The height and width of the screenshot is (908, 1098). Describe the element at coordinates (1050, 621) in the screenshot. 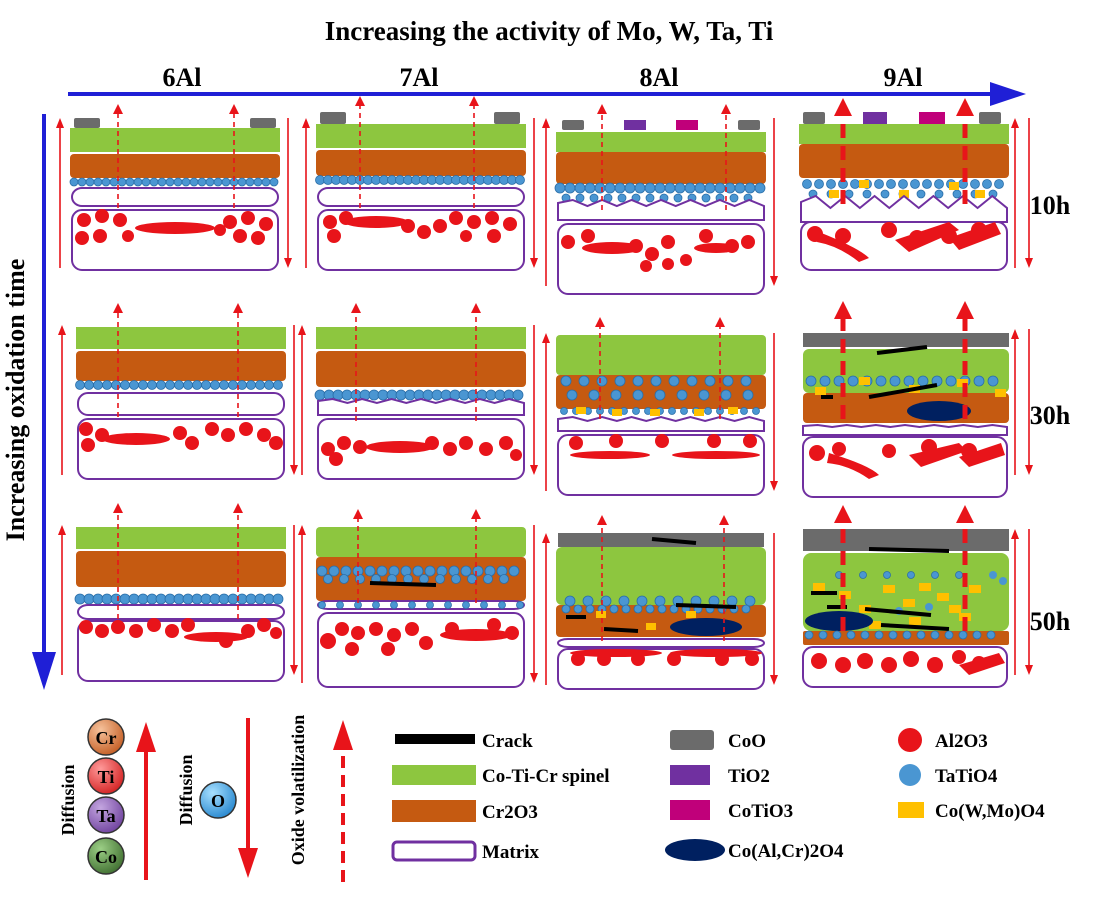

I see `row-label-50h: 50h` at that location.